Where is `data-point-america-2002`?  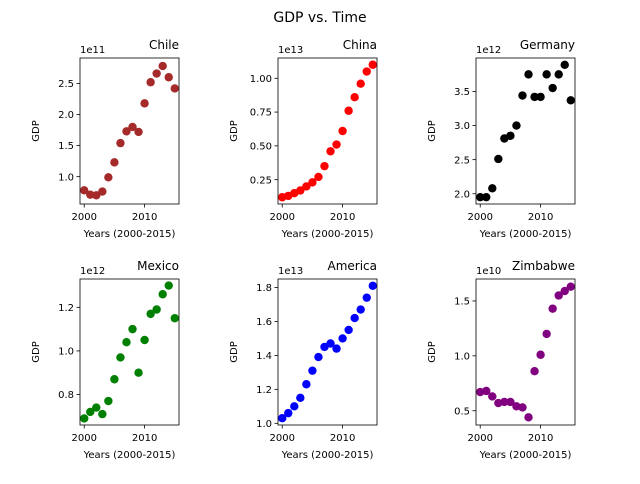
data-point-america-2002 is located at coordinates (294, 406).